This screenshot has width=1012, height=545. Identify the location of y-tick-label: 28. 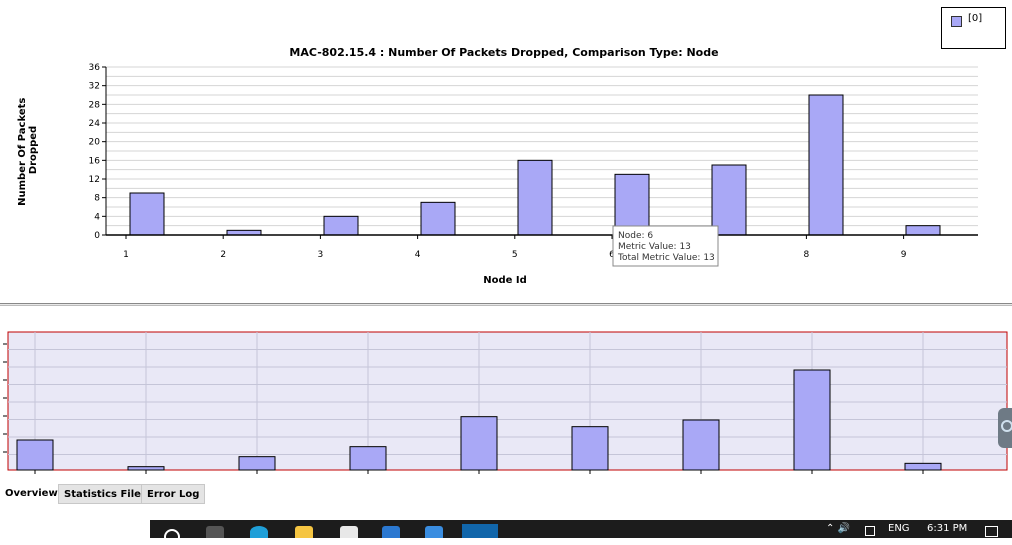
(95, 105).